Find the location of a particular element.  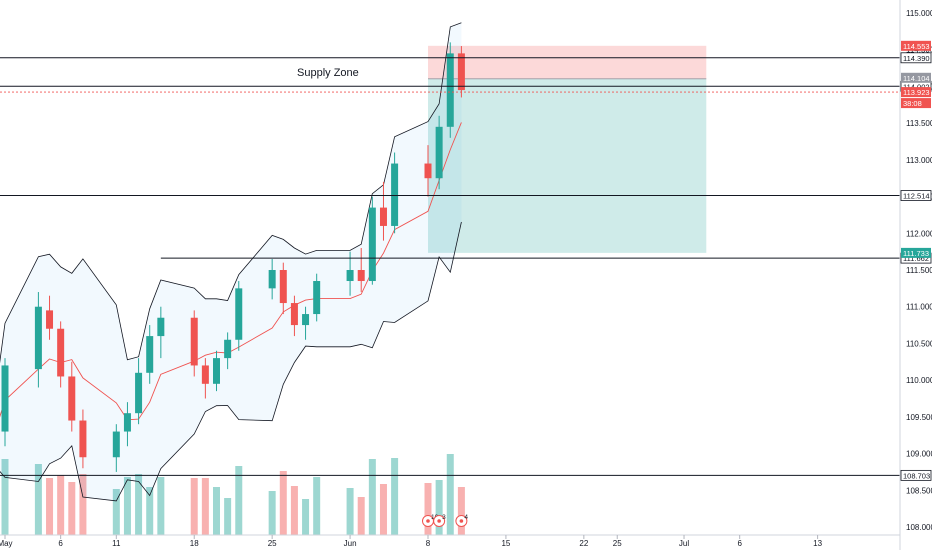

price-tag: 114.104 is located at coordinates (916, 78).